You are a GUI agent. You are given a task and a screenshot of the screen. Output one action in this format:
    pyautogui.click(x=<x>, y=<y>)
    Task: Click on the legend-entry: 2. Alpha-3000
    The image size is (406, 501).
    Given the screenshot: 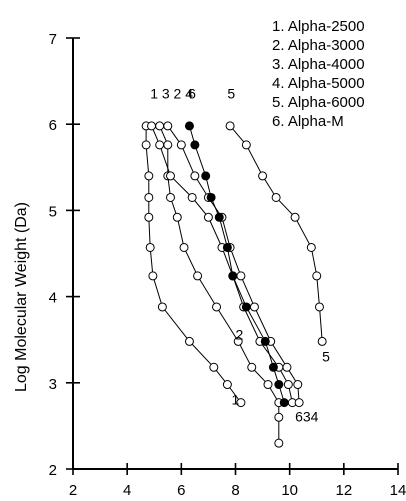 What is the action you would take?
    pyautogui.click(x=318, y=45)
    